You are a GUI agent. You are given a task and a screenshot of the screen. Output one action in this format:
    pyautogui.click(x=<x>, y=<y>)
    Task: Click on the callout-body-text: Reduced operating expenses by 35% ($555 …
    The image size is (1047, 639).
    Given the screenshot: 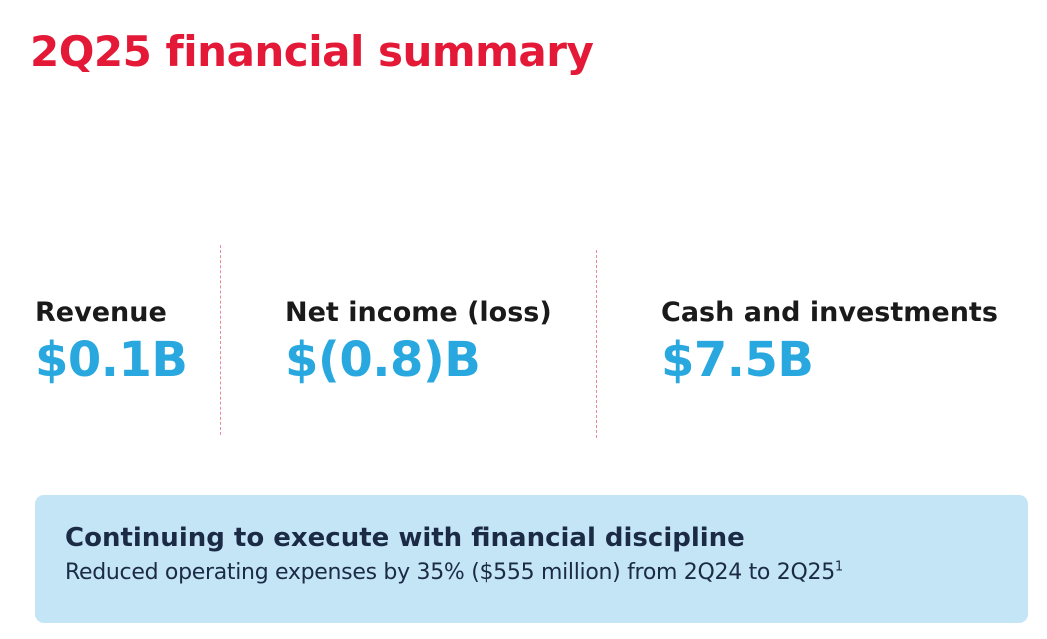 What is the action you would take?
    pyautogui.click(x=450, y=572)
    